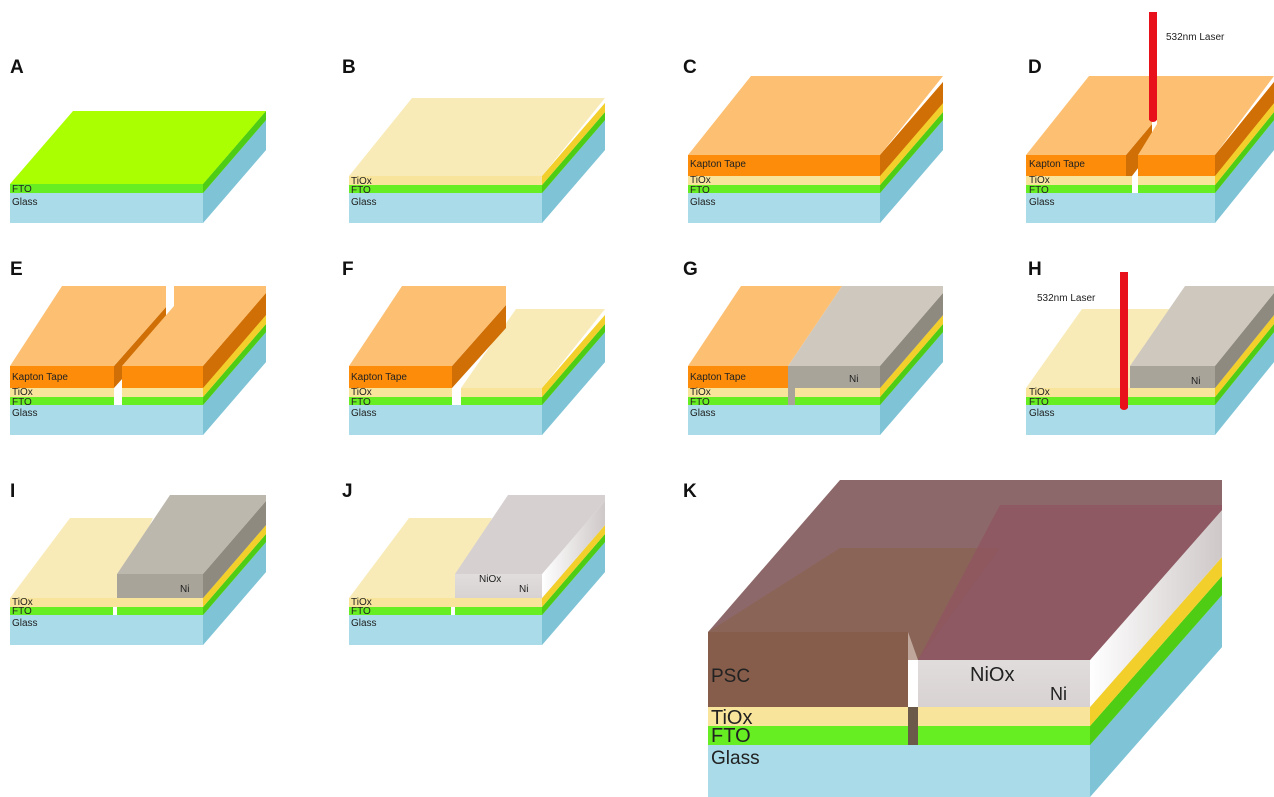 The height and width of the screenshot is (797, 1274). I want to click on psc-label: PSC, so click(730, 676).